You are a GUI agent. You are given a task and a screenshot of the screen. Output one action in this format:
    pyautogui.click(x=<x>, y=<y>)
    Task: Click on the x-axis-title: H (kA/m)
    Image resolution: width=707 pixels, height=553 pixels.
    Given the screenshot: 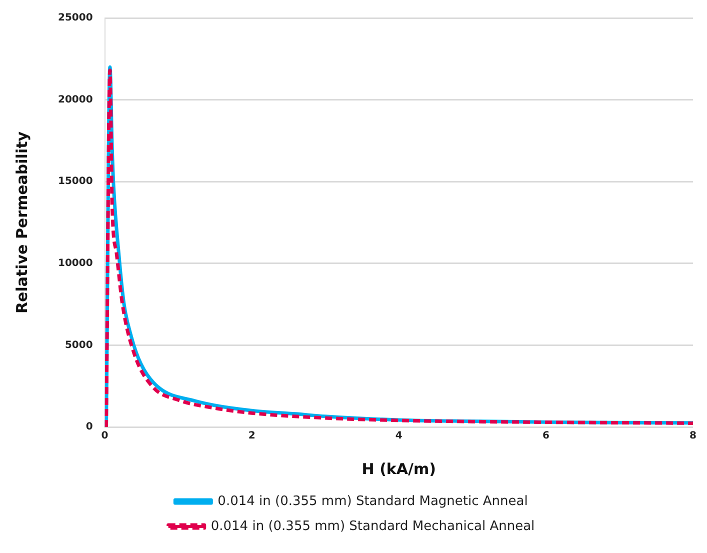 What is the action you would take?
    pyautogui.click(x=399, y=469)
    